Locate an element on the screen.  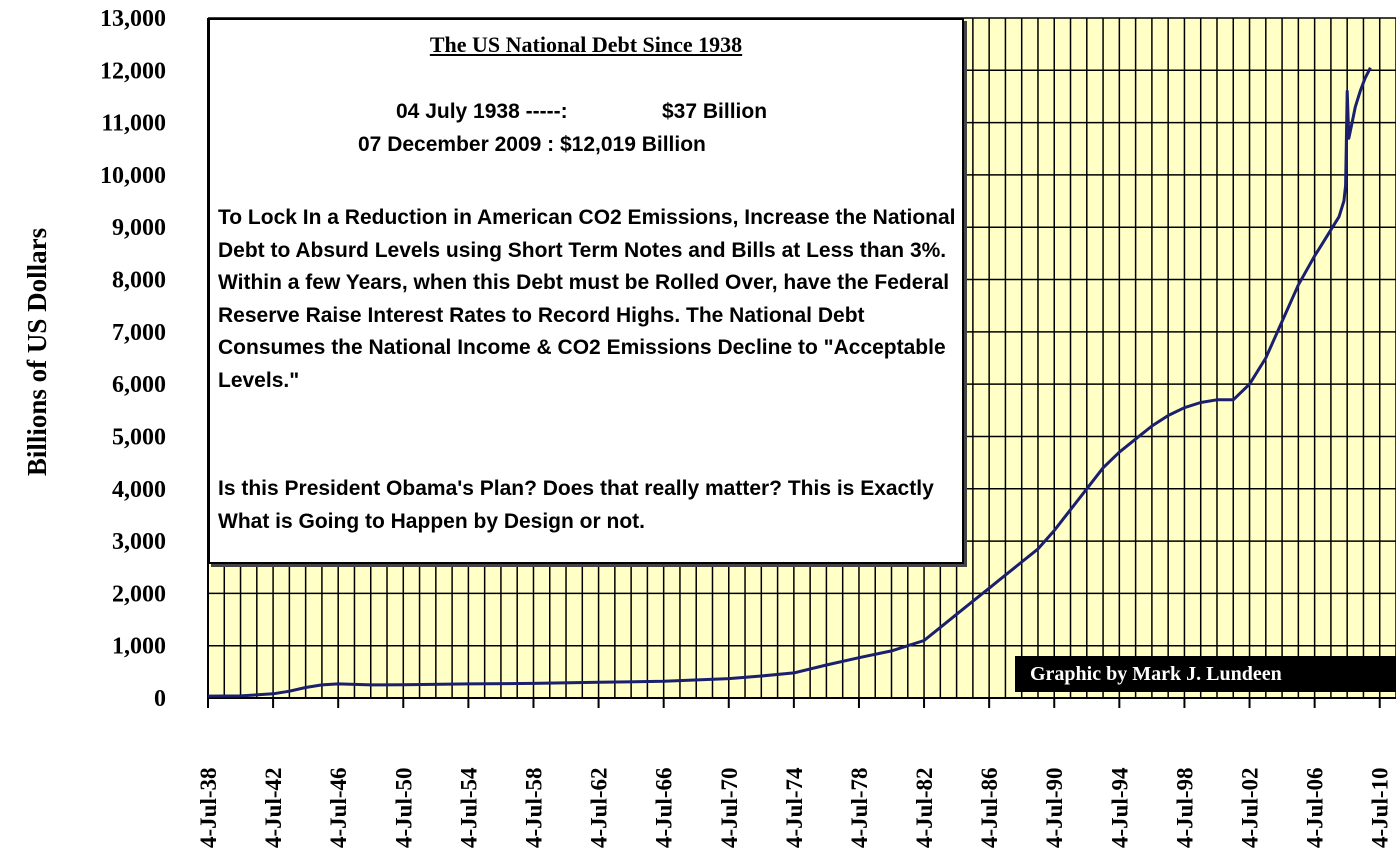
x-tick-label: 4-Jul-90 is located at coordinates (1054, 808).